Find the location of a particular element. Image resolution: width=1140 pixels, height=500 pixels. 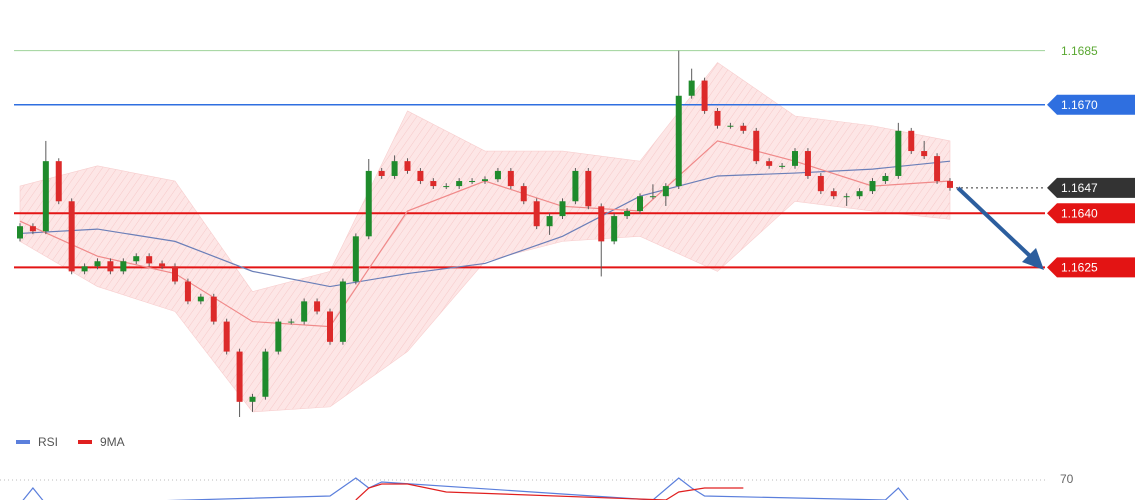

rsi-panel: 70 RSI 9MA is located at coordinates (537, 467).